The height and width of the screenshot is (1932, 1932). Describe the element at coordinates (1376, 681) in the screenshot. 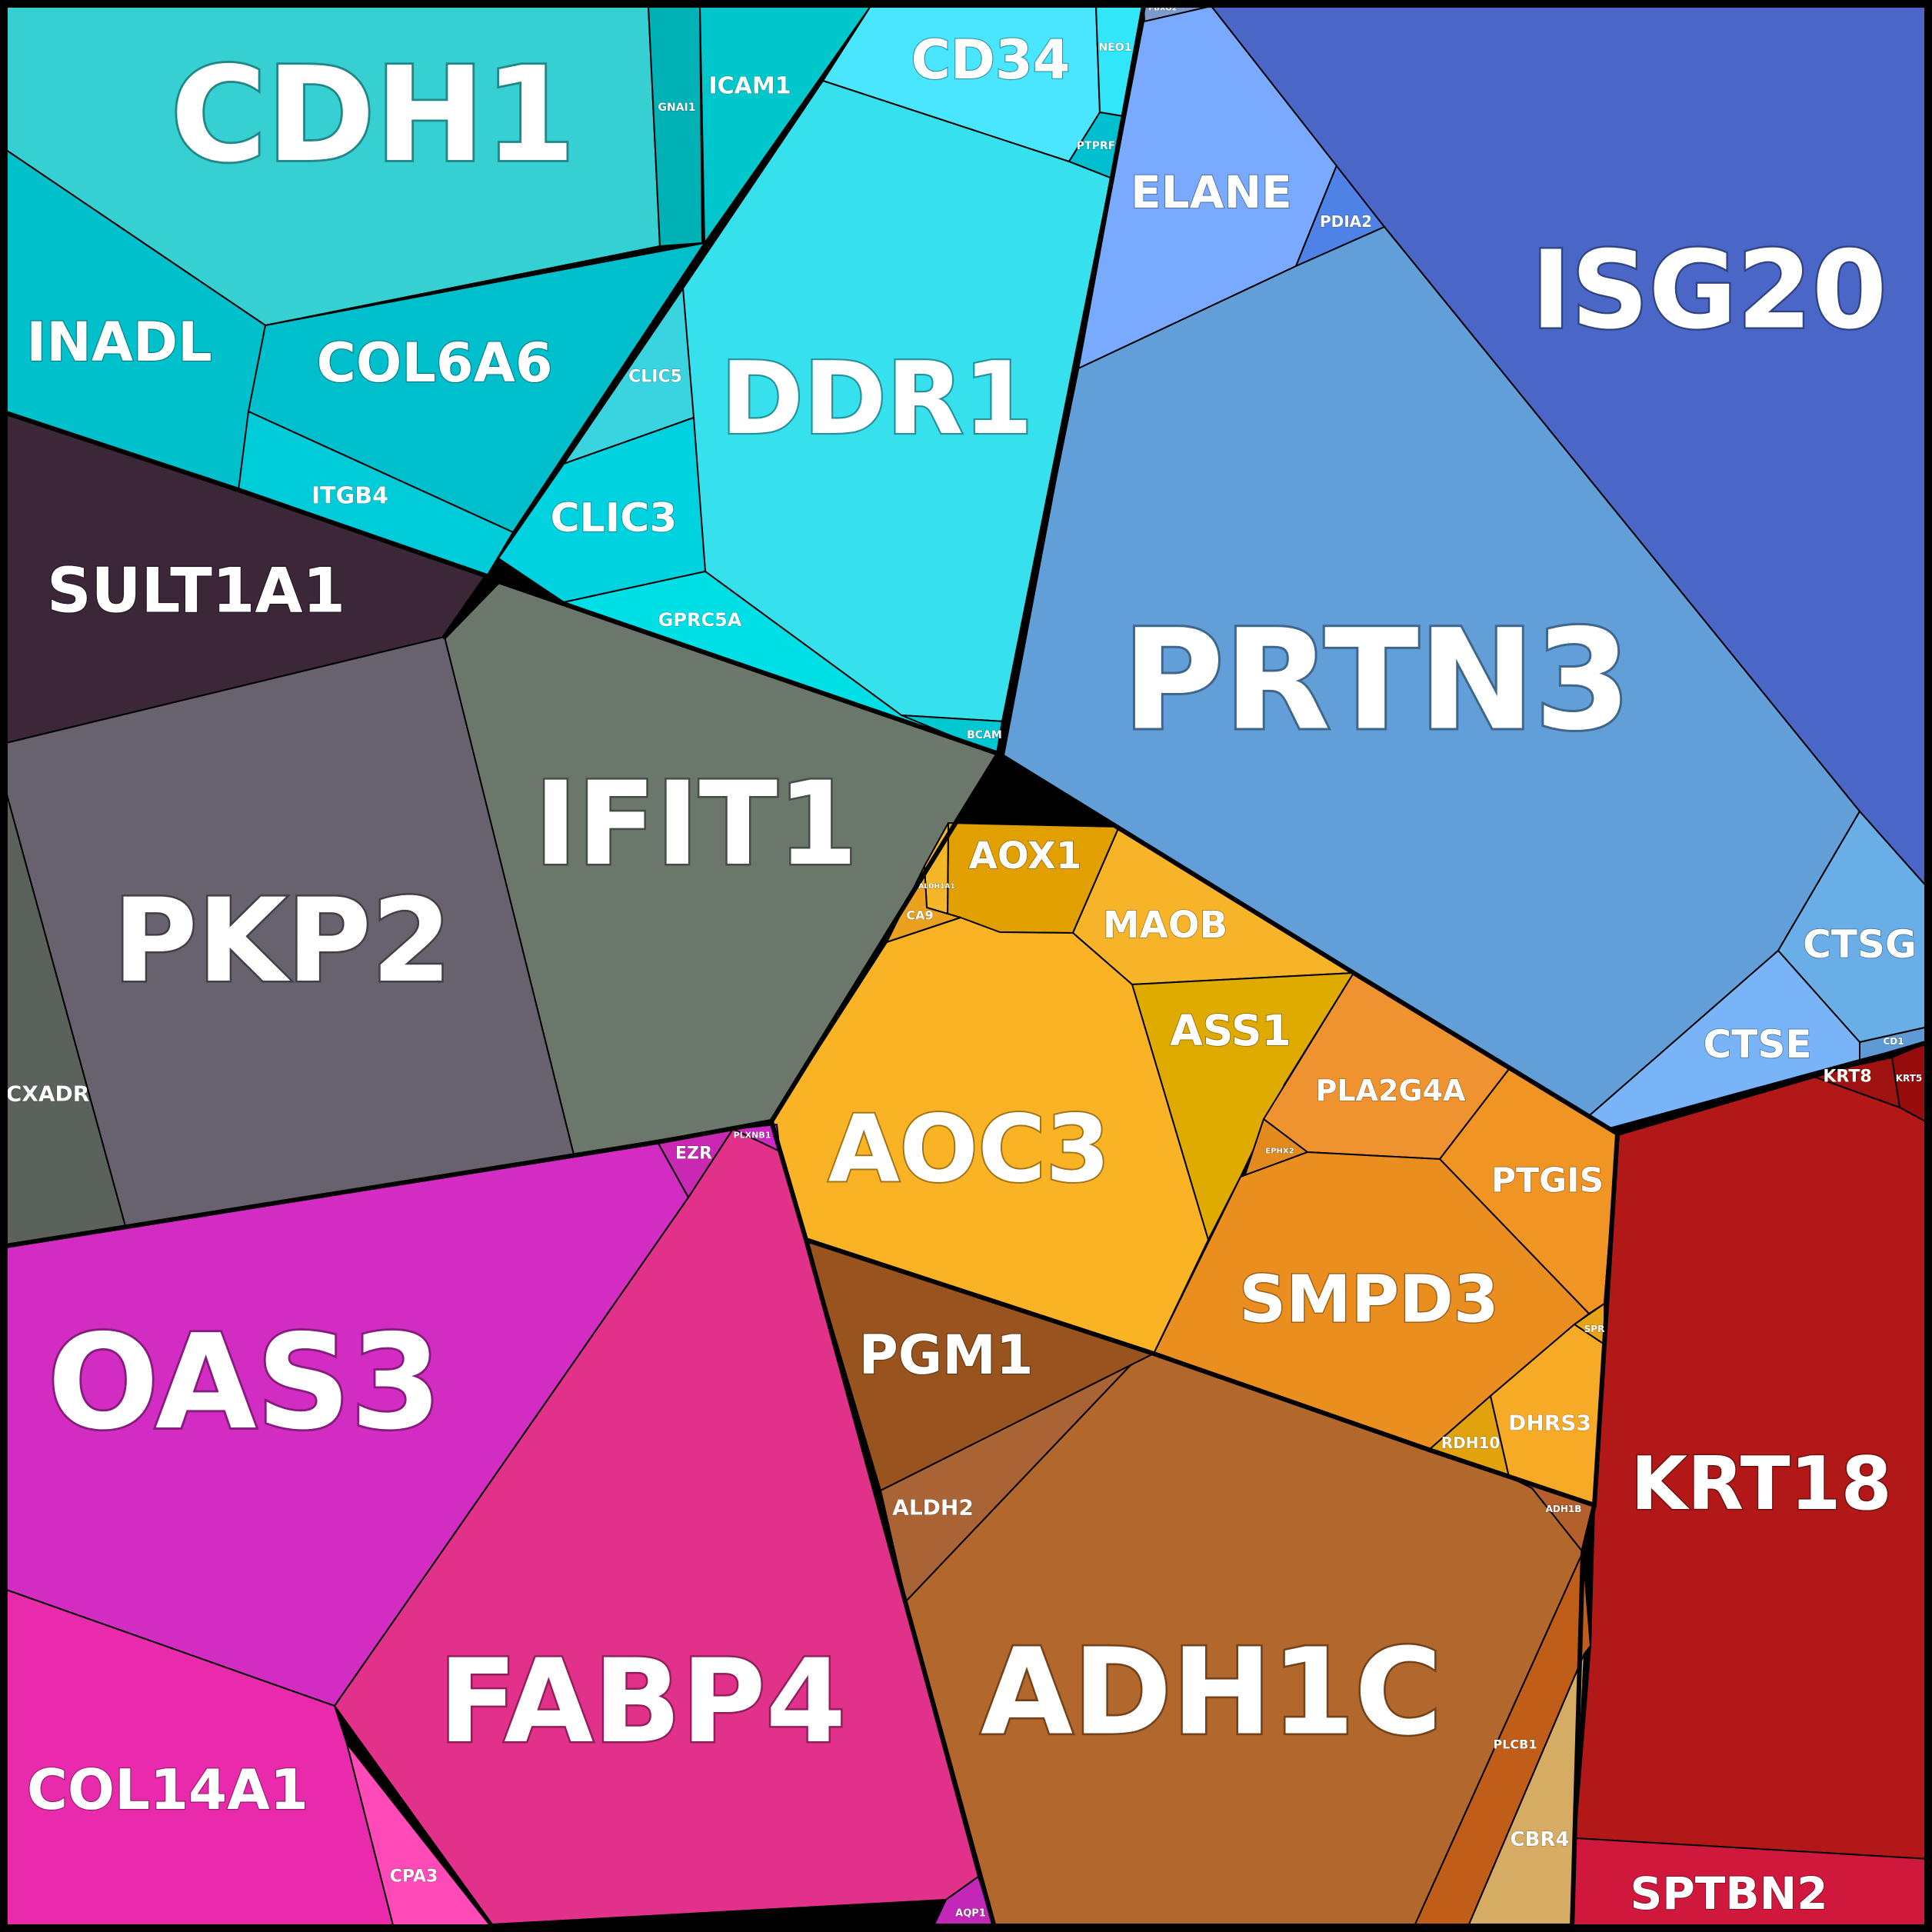

I see `label-prtn3: PRTN3` at that location.